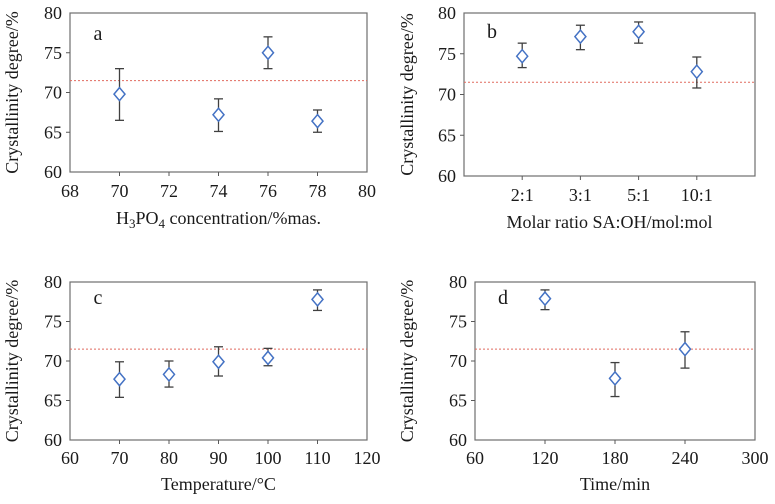 This screenshot has width=775, height=504. I want to click on panel-letter: a, so click(98, 34).